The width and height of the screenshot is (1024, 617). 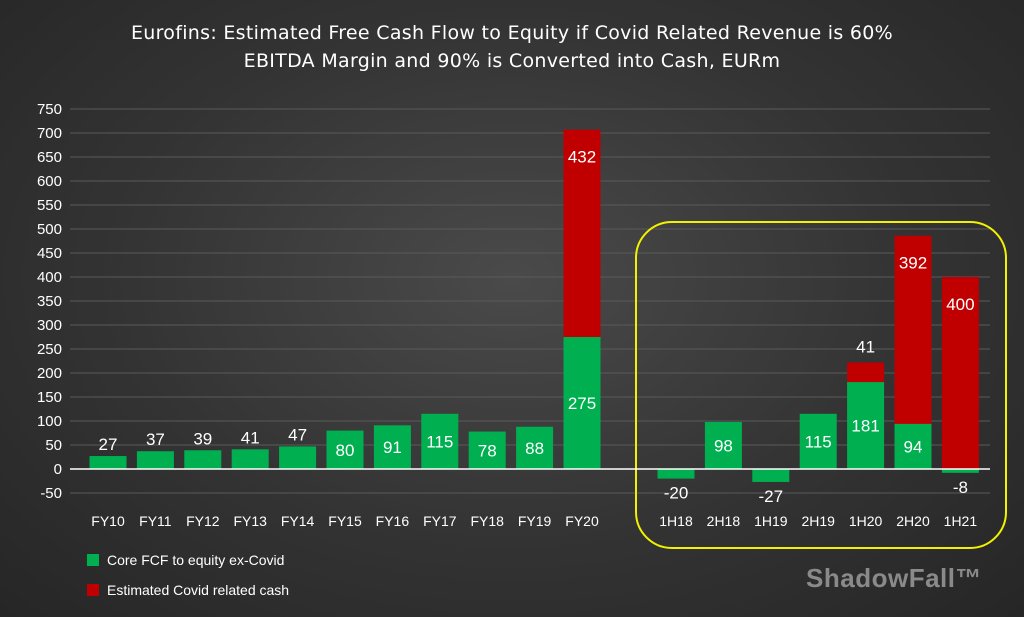 What do you see at coordinates (440, 521) in the screenshot?
I see `x-tick-label: FY17` at bounding box center [440, 521].